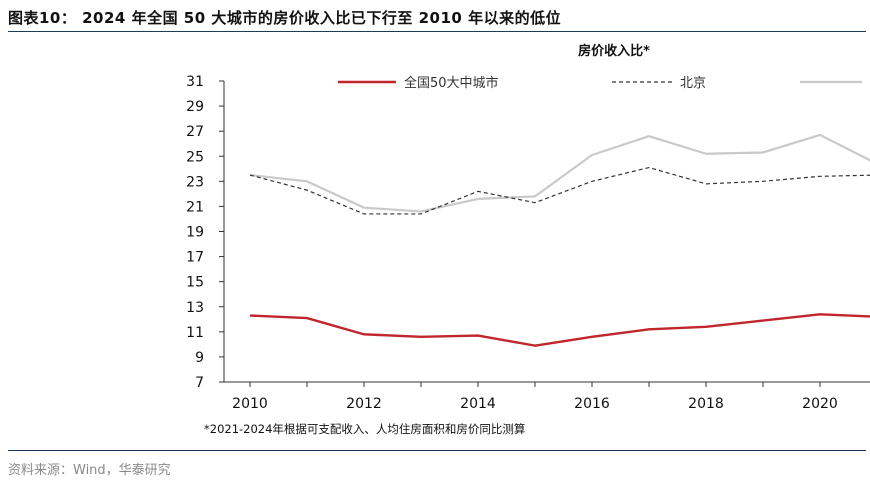 Image resolution: width=870 pixels, height=492 pixels. I want to click on y-tick-label: 13, so click(195, 308).